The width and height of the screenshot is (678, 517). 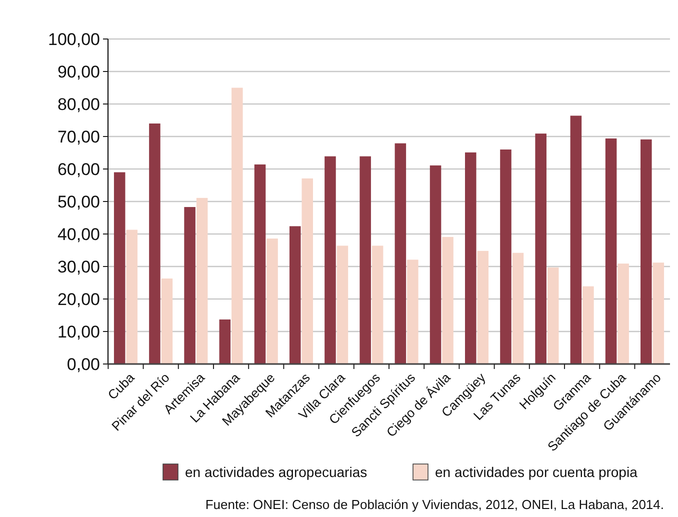 What do you see at coordinates (83, 364) in the screenshot?
I see `y-tick-label: 0,00` at bounding box center [83, 364].